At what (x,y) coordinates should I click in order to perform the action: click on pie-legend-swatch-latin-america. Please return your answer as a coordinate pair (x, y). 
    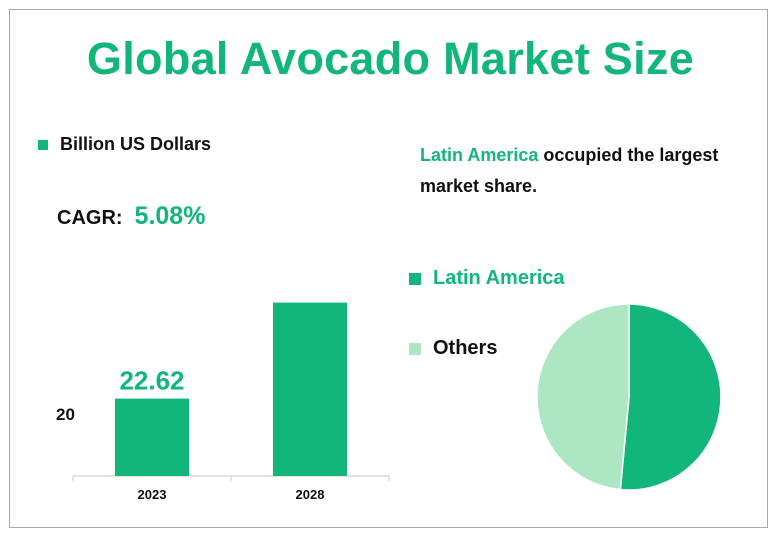
    Looking at the image, I should click on (415, 278).